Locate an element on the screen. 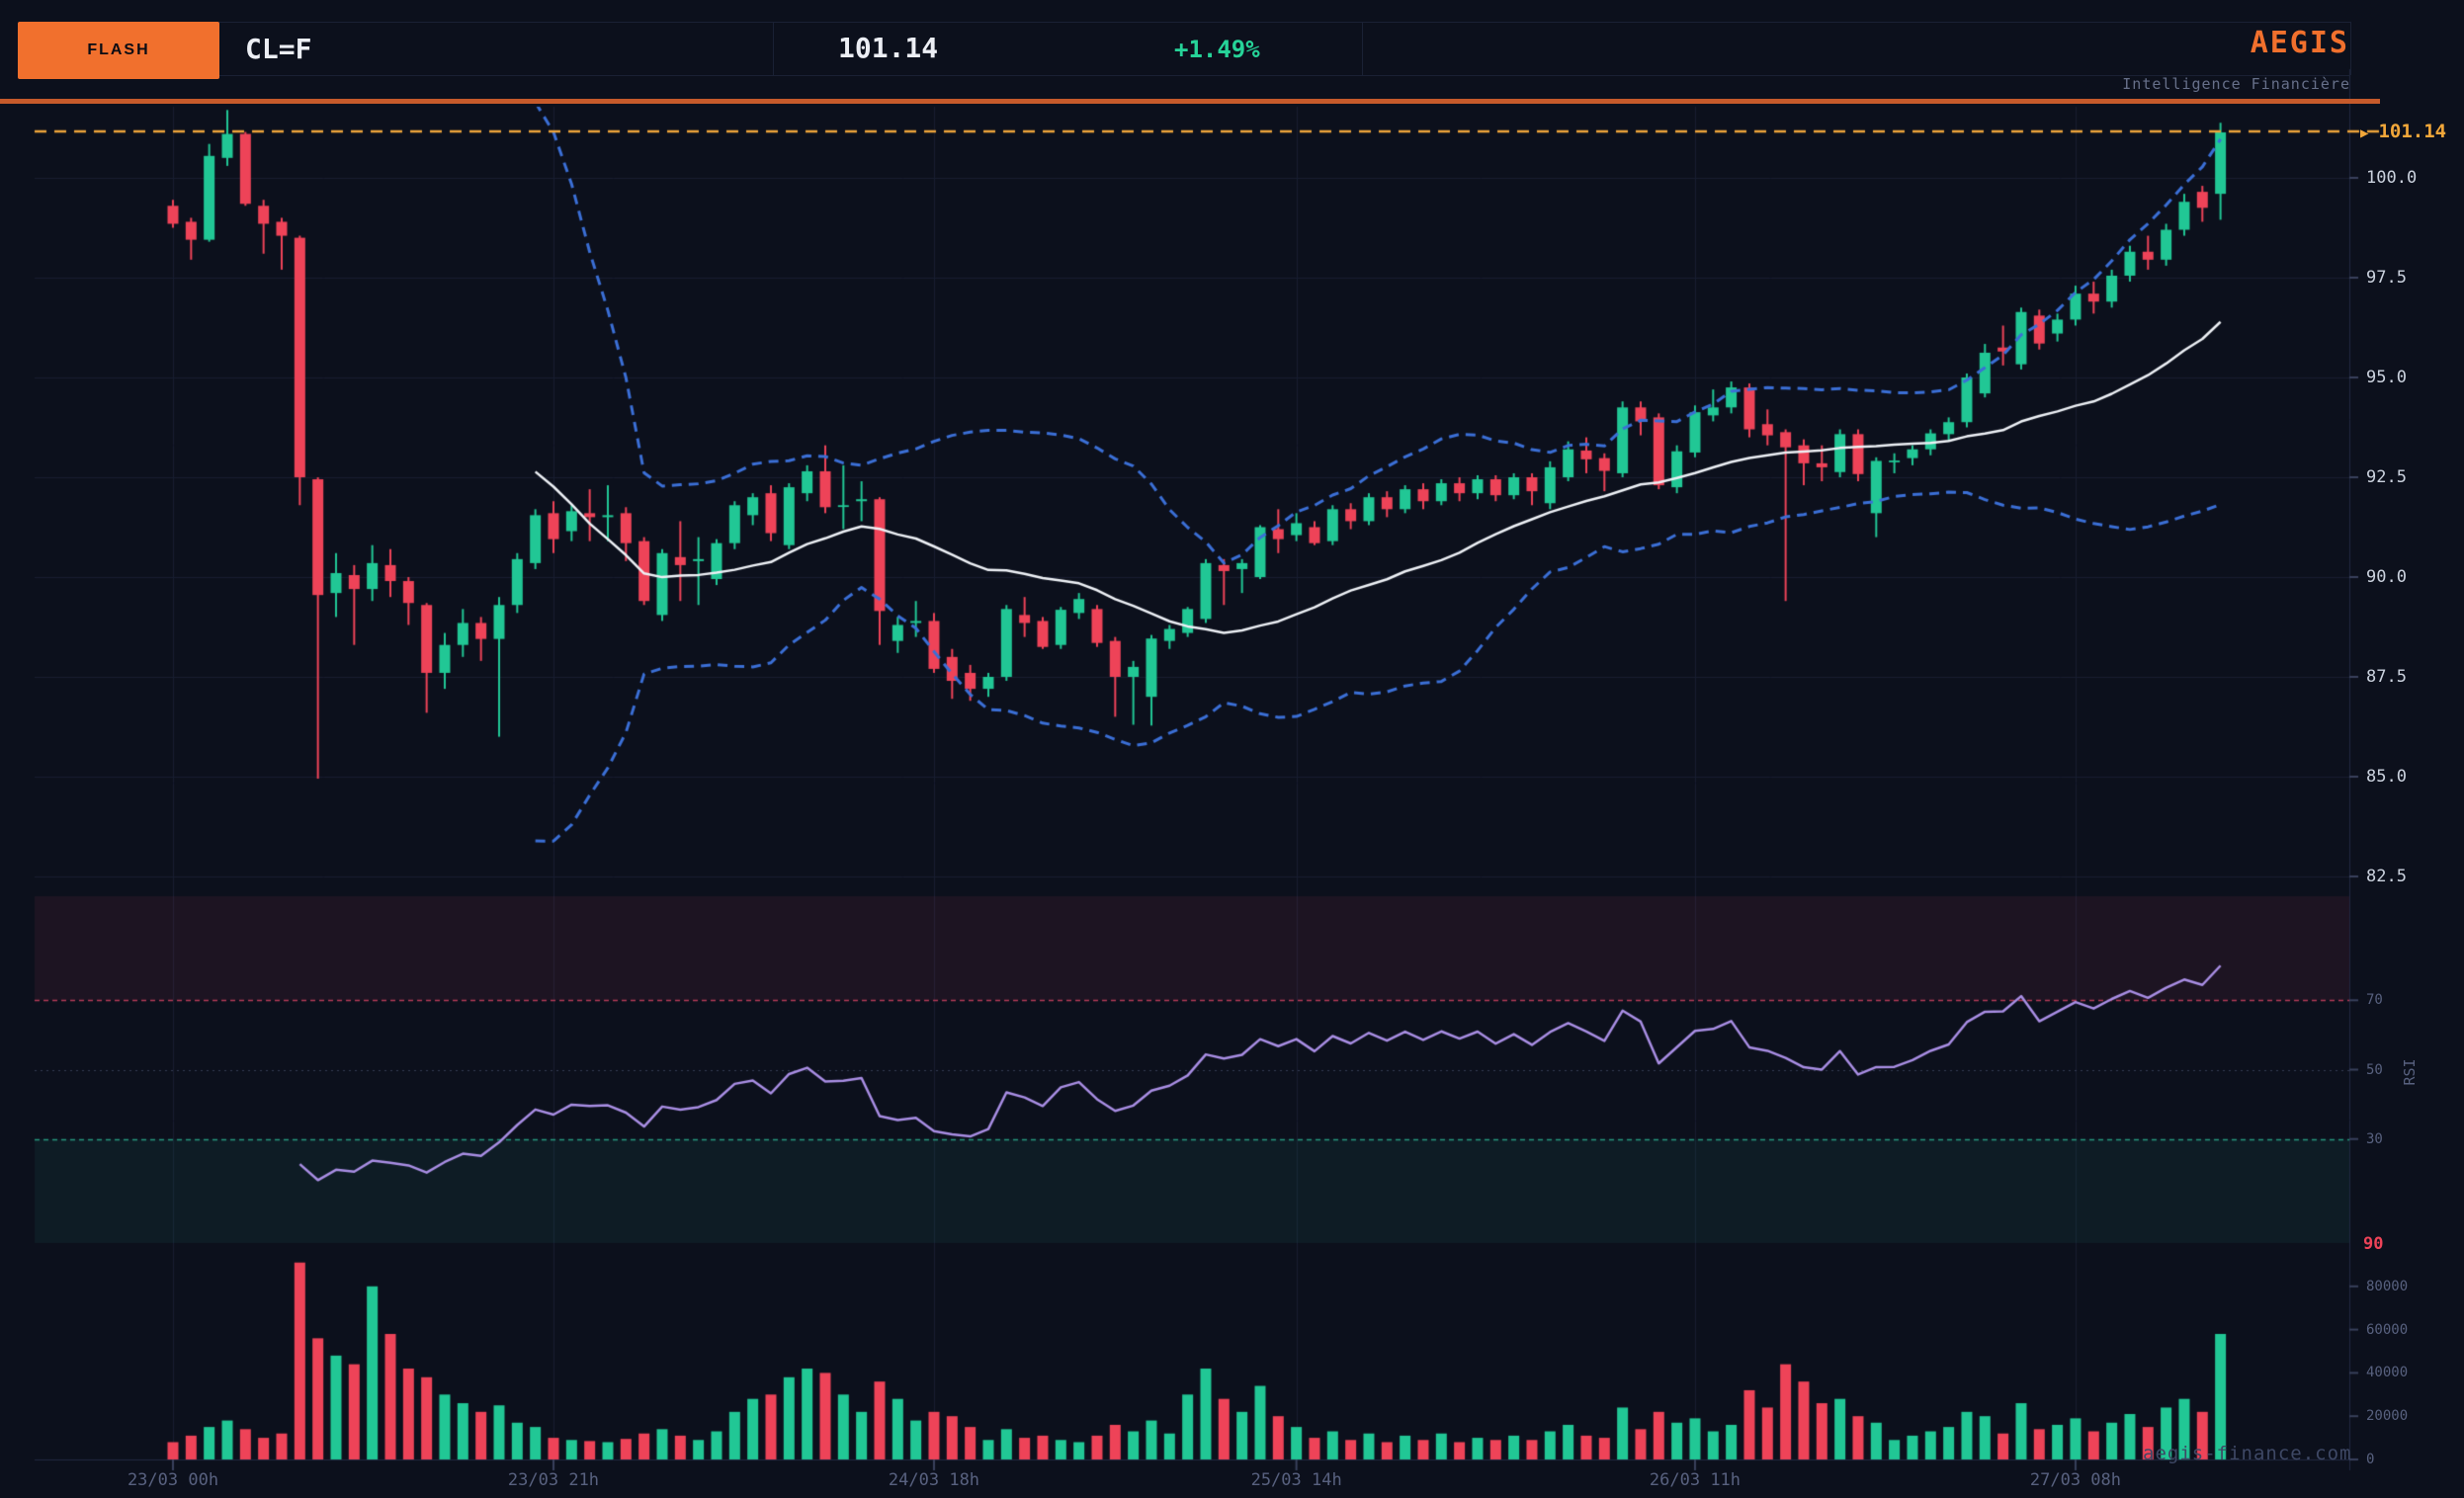 Image resolution: width=2464 pixels, height=1498 pixels. flash-button: FLASH is located at coordinates (118, 50).